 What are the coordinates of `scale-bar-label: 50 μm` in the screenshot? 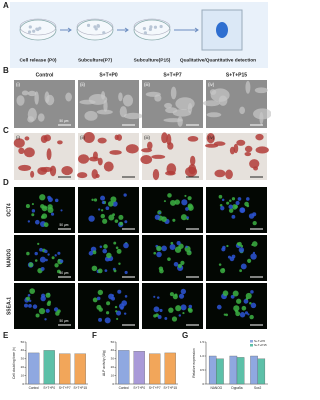 It's located at (64, 225).